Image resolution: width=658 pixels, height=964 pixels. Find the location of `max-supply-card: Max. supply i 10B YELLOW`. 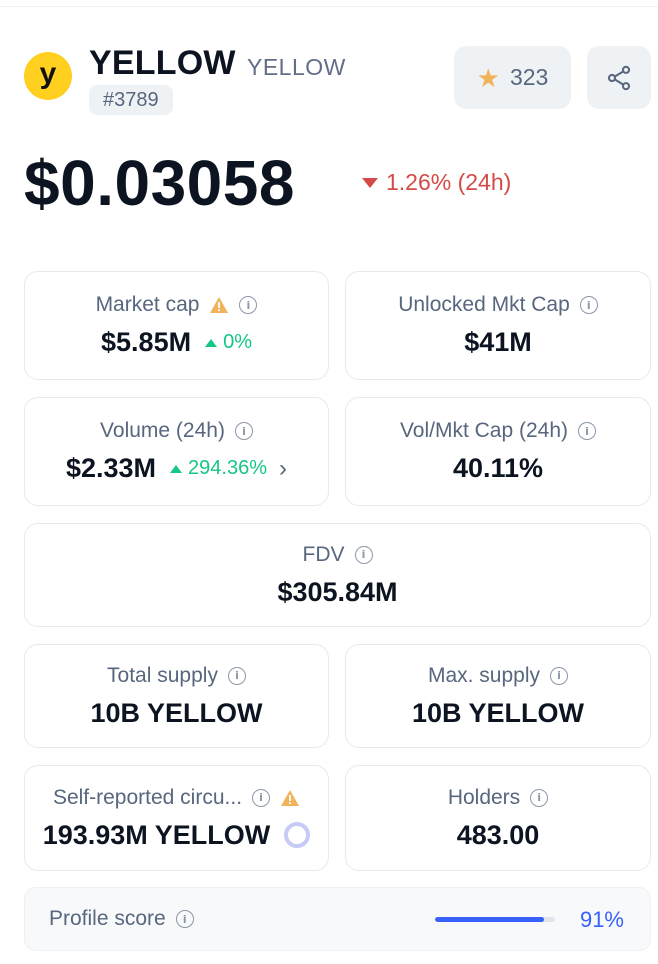

max-supply-card: Max. supply i 10B YELLOW is located at coordinates (498, 696).